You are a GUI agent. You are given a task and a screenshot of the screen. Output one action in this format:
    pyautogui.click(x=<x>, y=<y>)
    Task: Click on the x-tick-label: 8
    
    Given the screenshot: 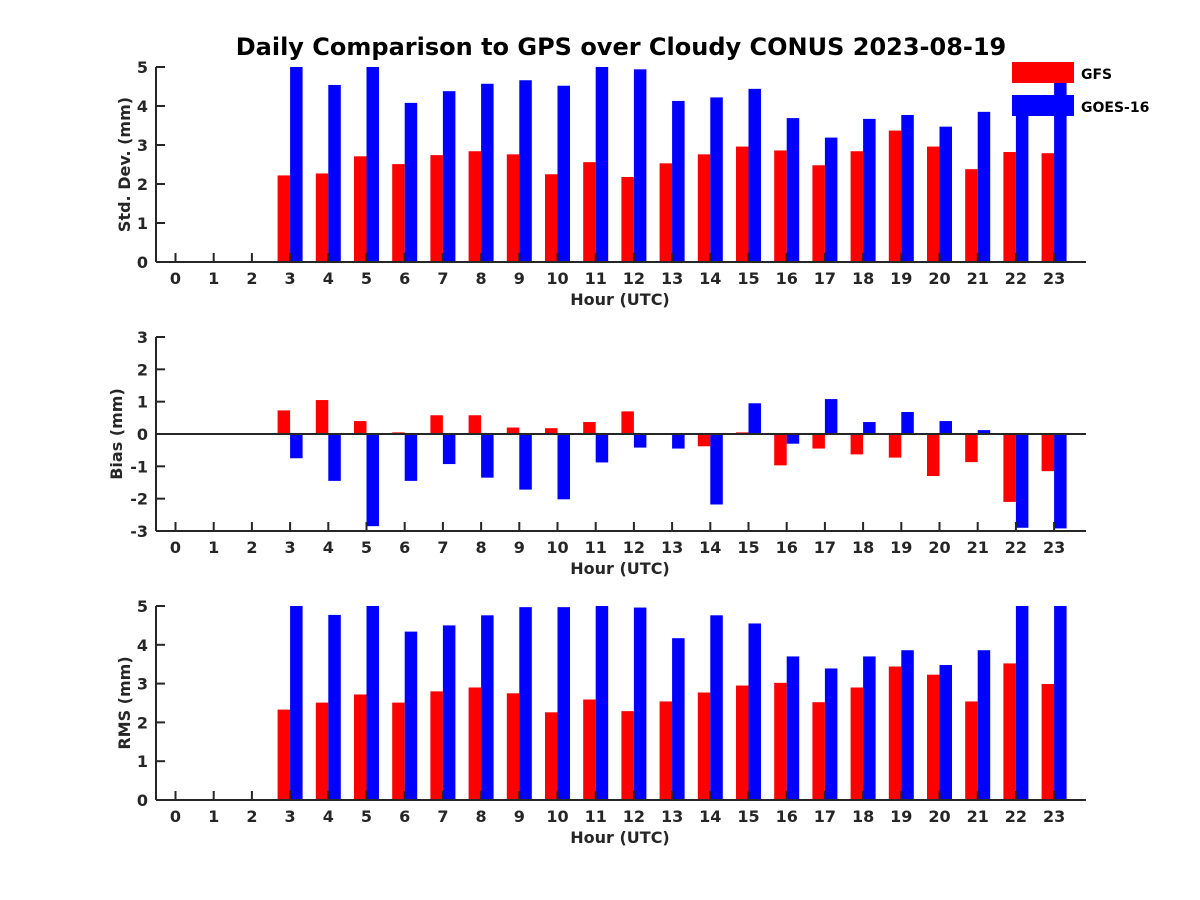 What is the action you would take?
    pyautogui.click(x=481, y=278)
    